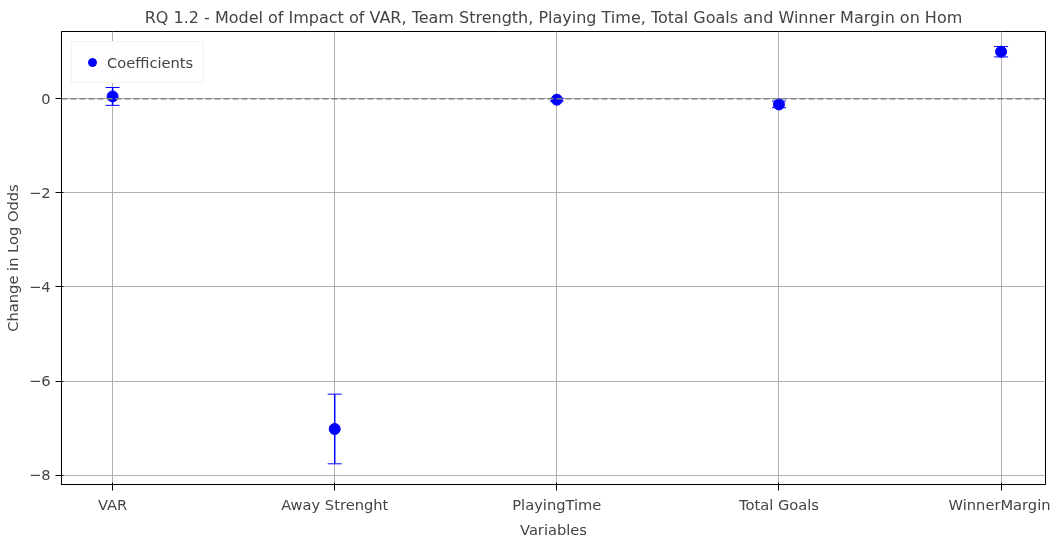  What do you see at coordinates (150, 62) in the screenshot?
I see `legend-label: Coefficients` at bounding box center [150, 62].